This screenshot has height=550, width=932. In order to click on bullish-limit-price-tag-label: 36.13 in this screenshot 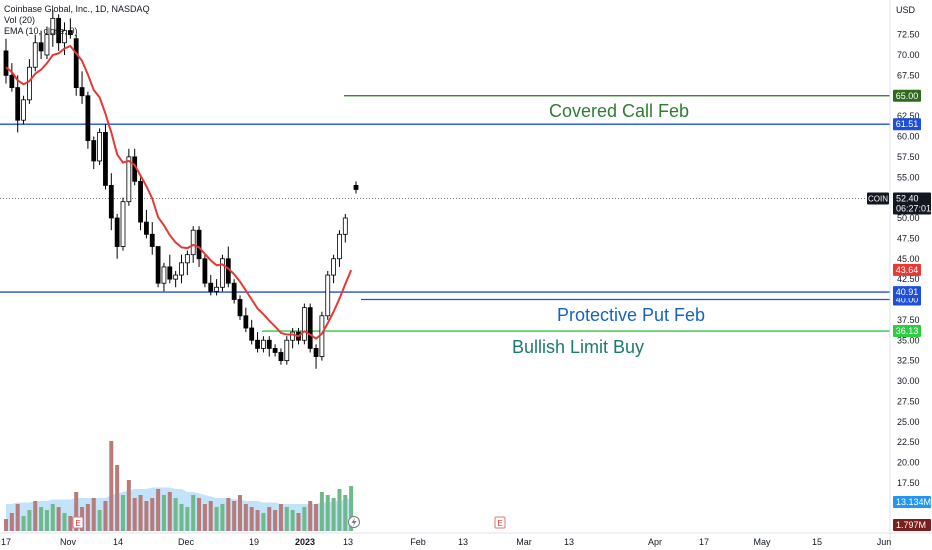, I will do `click(907, 331)`.